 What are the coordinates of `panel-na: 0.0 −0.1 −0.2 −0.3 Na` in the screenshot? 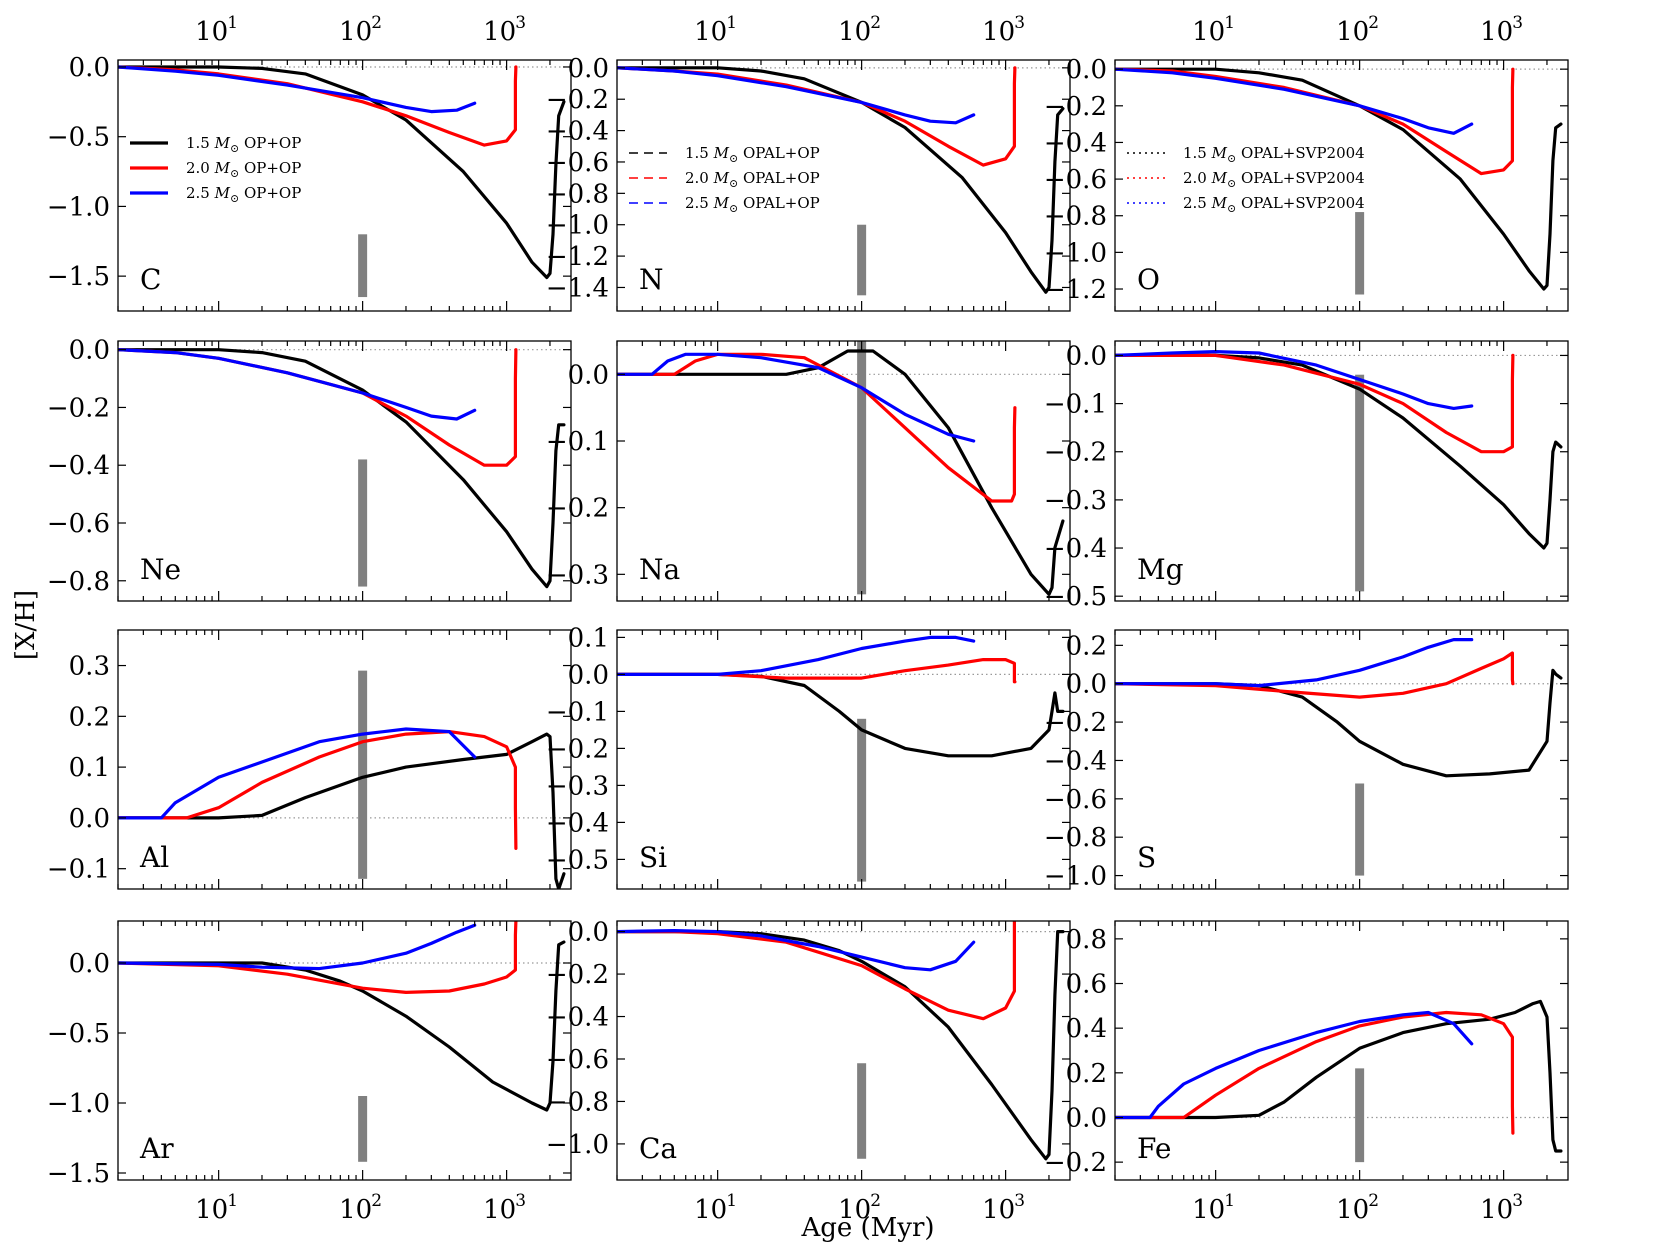 It's located at (808, 471).